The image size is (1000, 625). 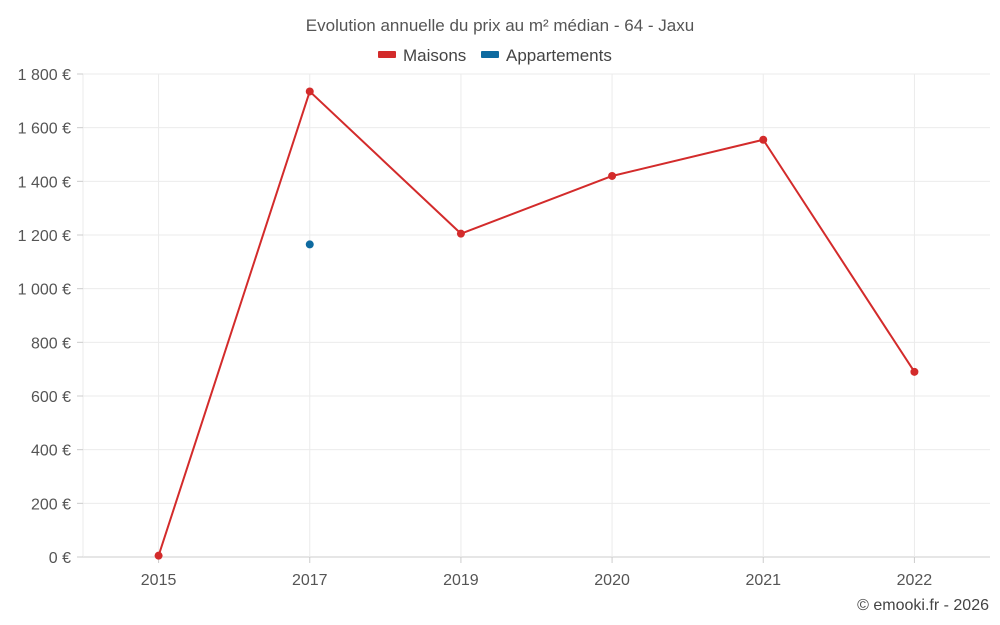 I want to click on x-tick-label: 2021, so click(x=763, y=580).